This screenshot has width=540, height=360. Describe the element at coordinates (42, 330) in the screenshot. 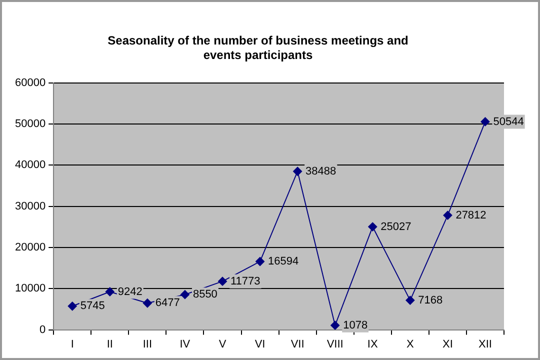

I see `y-tick-label: 0` at that location.